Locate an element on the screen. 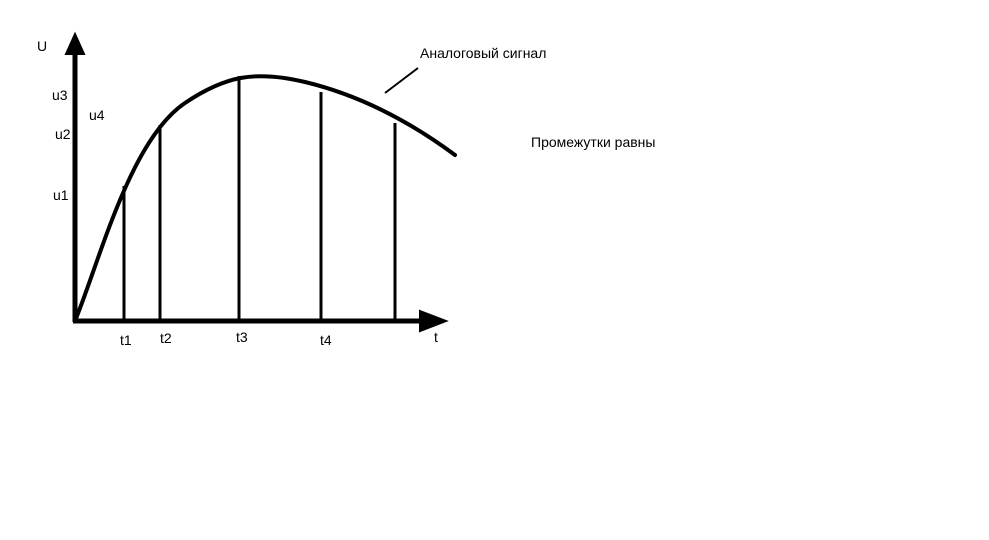  u1-label: u1 is located at coordinates (61, 195).